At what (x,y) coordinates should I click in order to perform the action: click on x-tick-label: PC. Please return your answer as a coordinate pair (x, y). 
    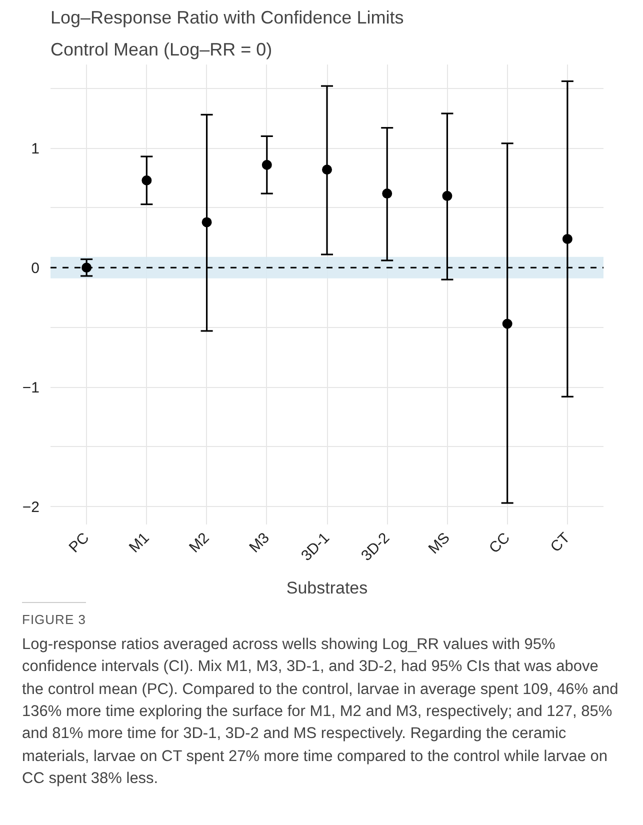
    Looking at the image, I should click on (79, 542).